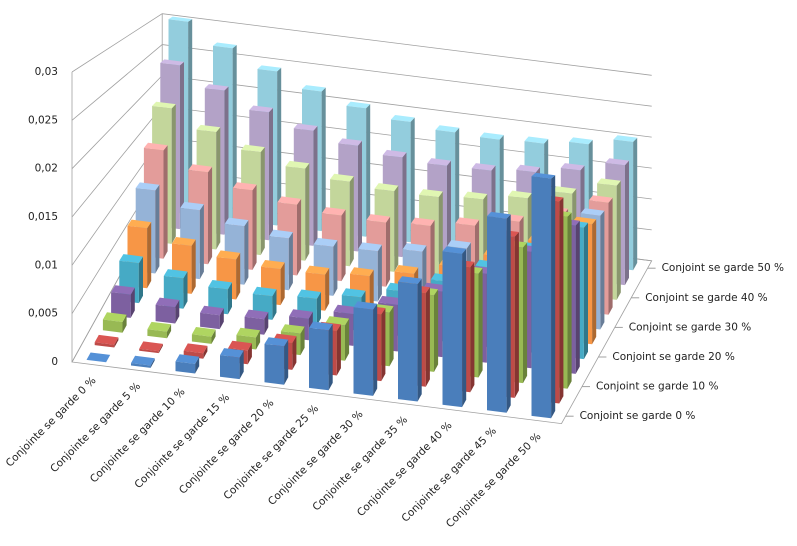  What do you see at coordinates (95, 427) in the screenshot?
I see `x-tick-label: Conjointe se garde 5 %` at bounding box center [95, 427].